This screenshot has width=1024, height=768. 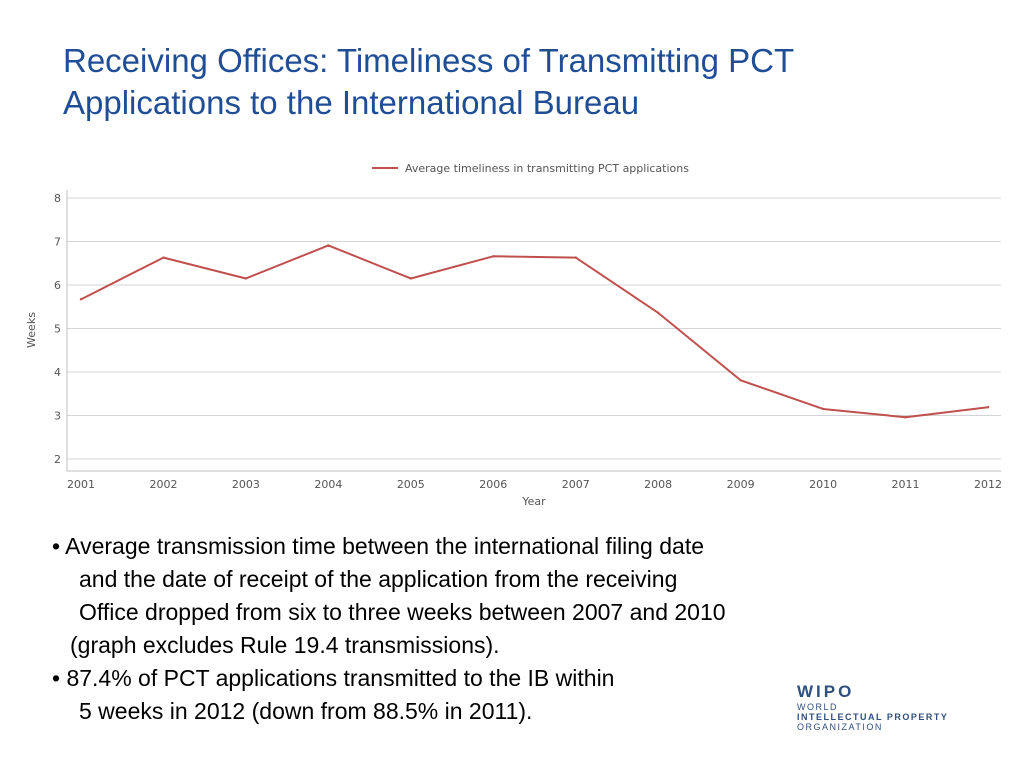 What do you see at coordinates (163, 257) in the screenshot?
I see `data-point-2002` at bounding box center [163, 257].